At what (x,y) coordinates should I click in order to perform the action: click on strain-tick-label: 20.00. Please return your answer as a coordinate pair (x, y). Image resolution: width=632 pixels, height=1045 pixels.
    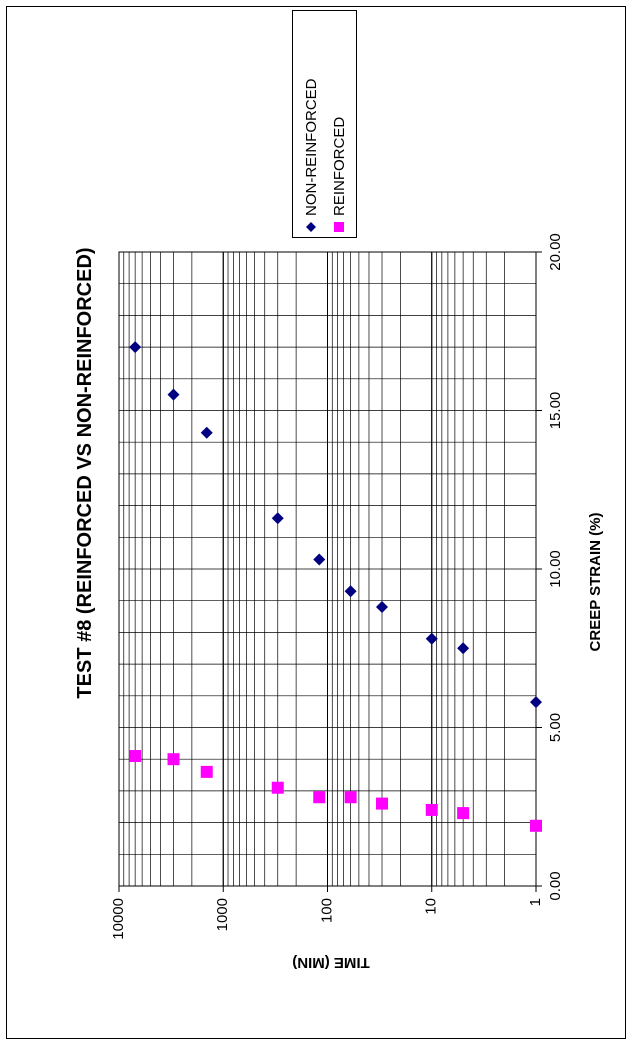
    Looking at the image, I should click on (555, 252).